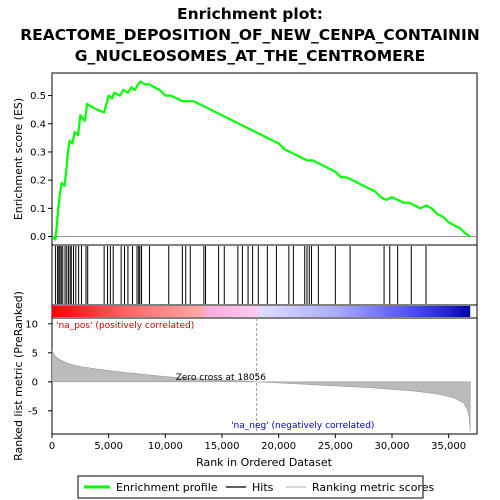 This screenshot has width=500, height=500. I want to click on hits-layer, so click(240, 275).